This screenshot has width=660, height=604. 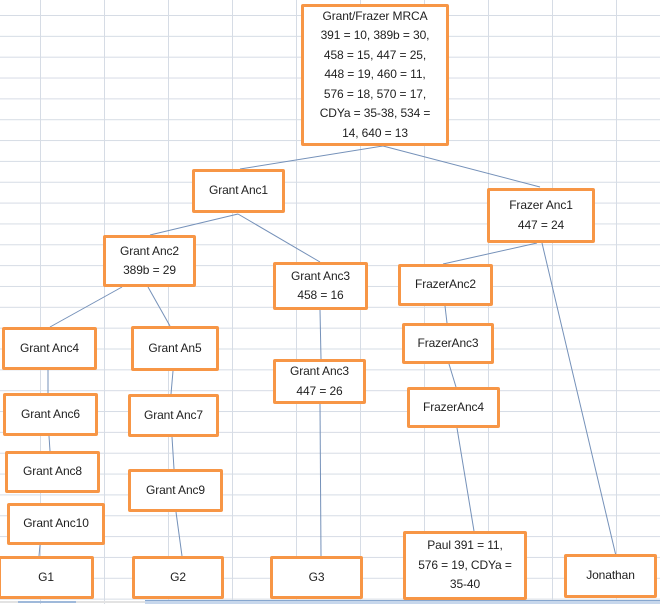 I want to click on connector-grant-anc9-g2, so click(x=179, y=534).